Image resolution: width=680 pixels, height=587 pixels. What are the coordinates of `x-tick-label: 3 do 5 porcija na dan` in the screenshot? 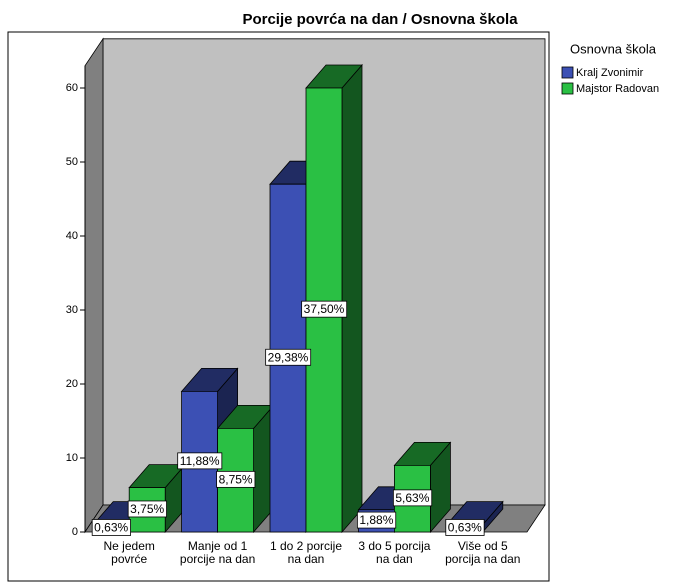 It's located at (394, 552).